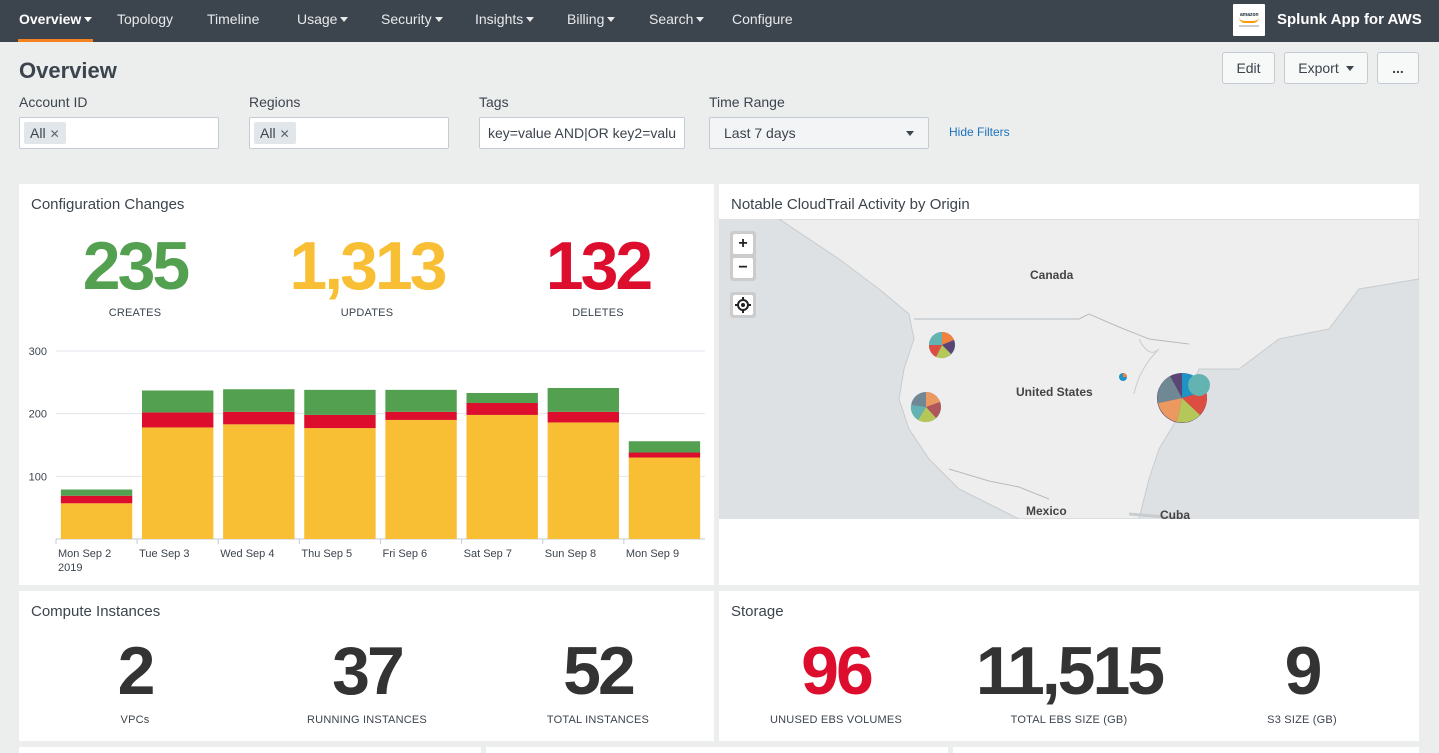 Image resolution: width=1439 pixels, height=753 pixels. What do you see at coordinates (317, 19) in the screenshot?
I see `nav-item-label: Usage` at bounding box center [317, 19].